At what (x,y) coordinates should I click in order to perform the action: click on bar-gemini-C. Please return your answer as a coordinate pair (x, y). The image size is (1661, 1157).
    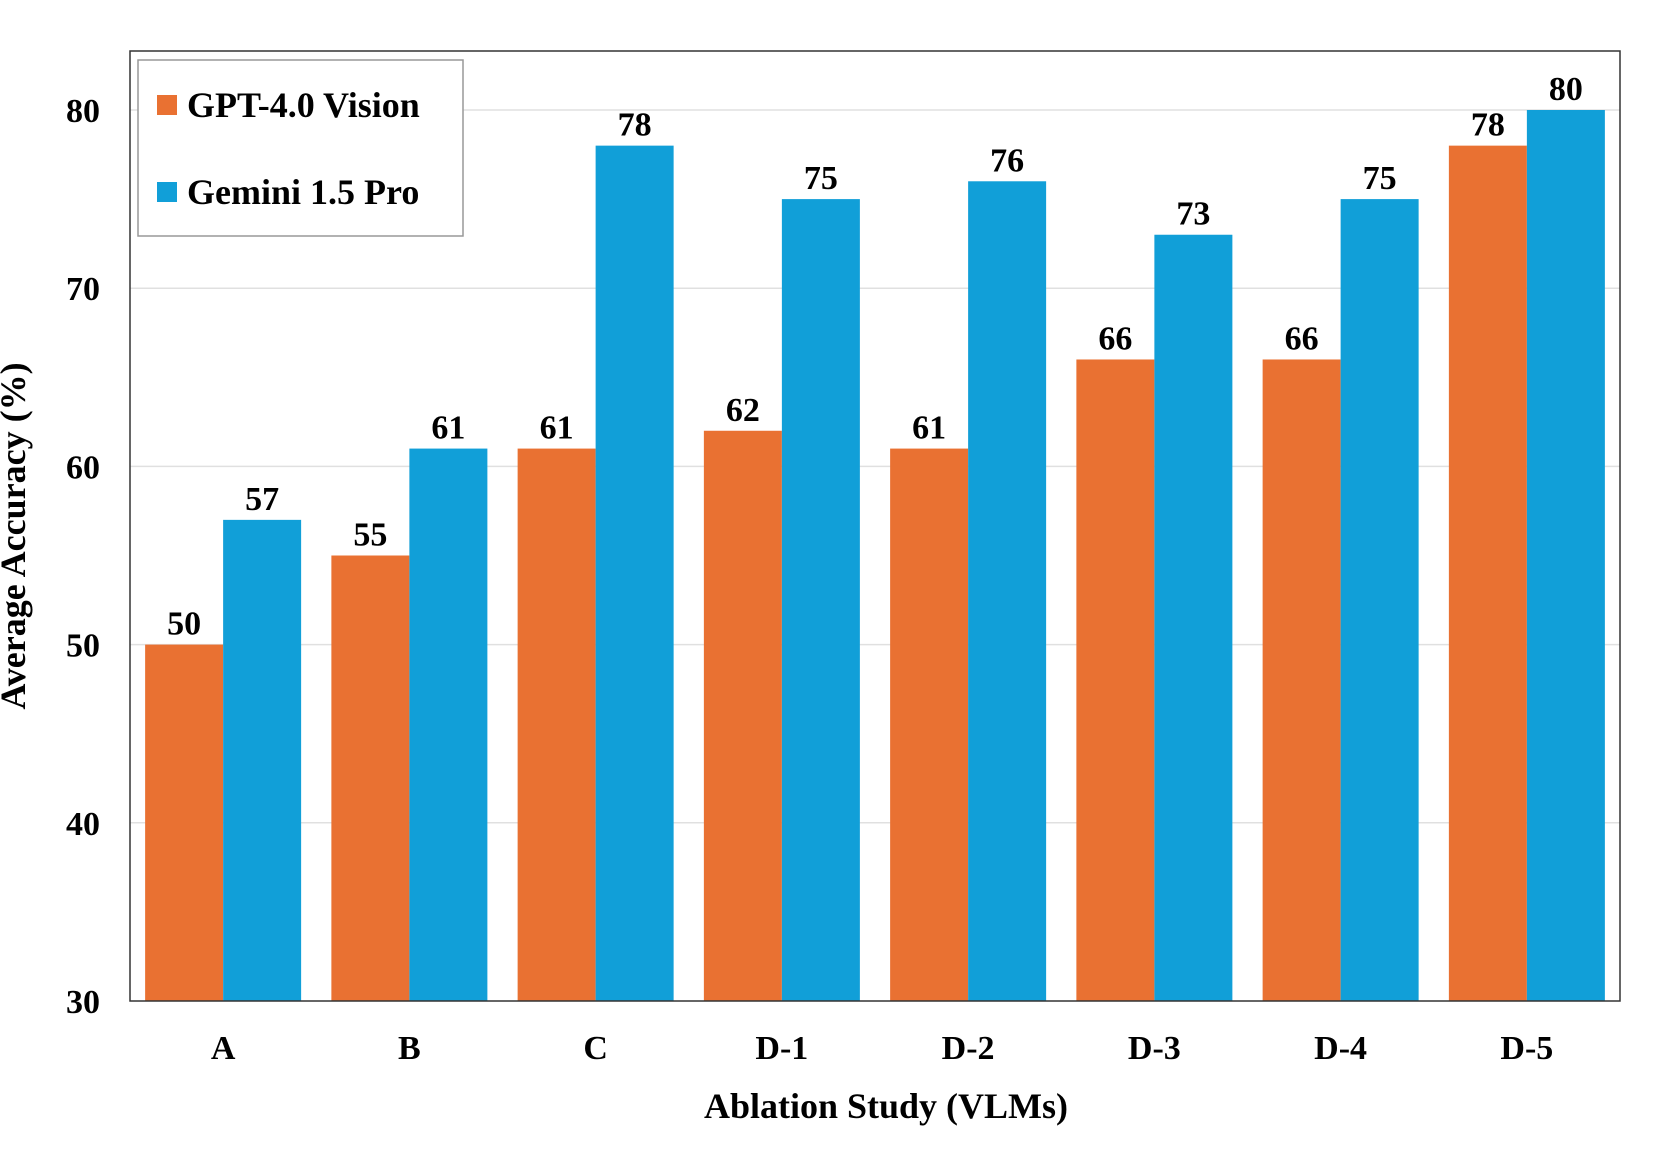
    Looking at the image, I should click on (634, 573).